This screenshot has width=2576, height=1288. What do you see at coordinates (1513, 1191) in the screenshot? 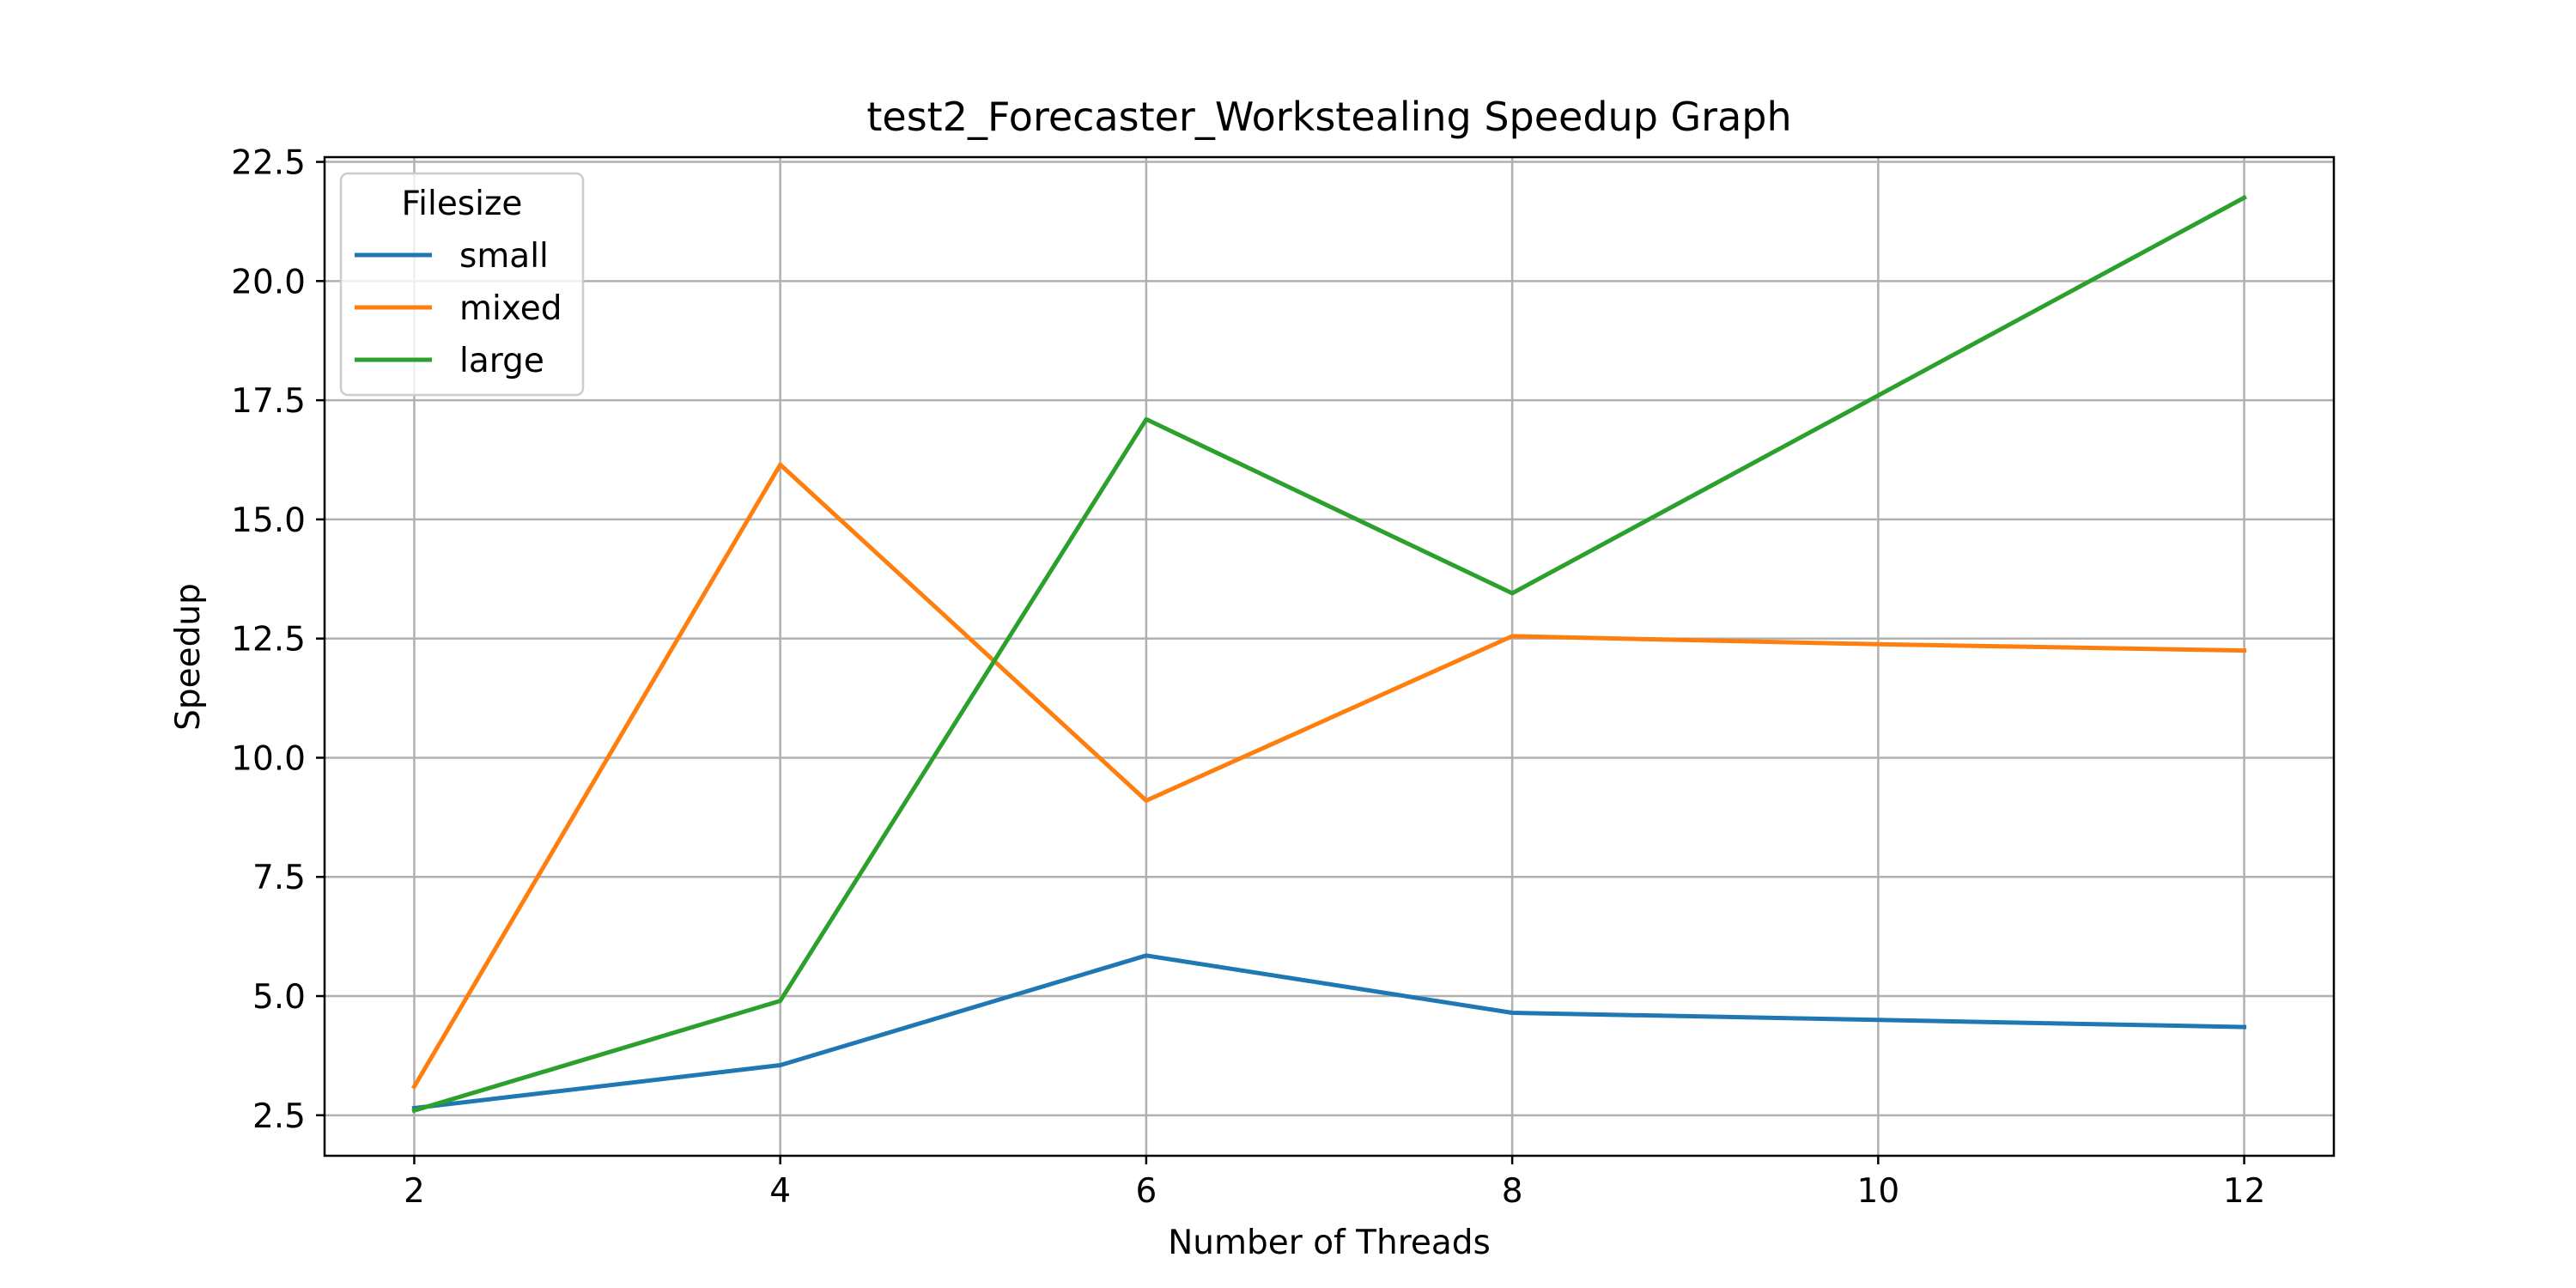
I see `x-tick-label: 8` at bounding box center [1513, 1191].